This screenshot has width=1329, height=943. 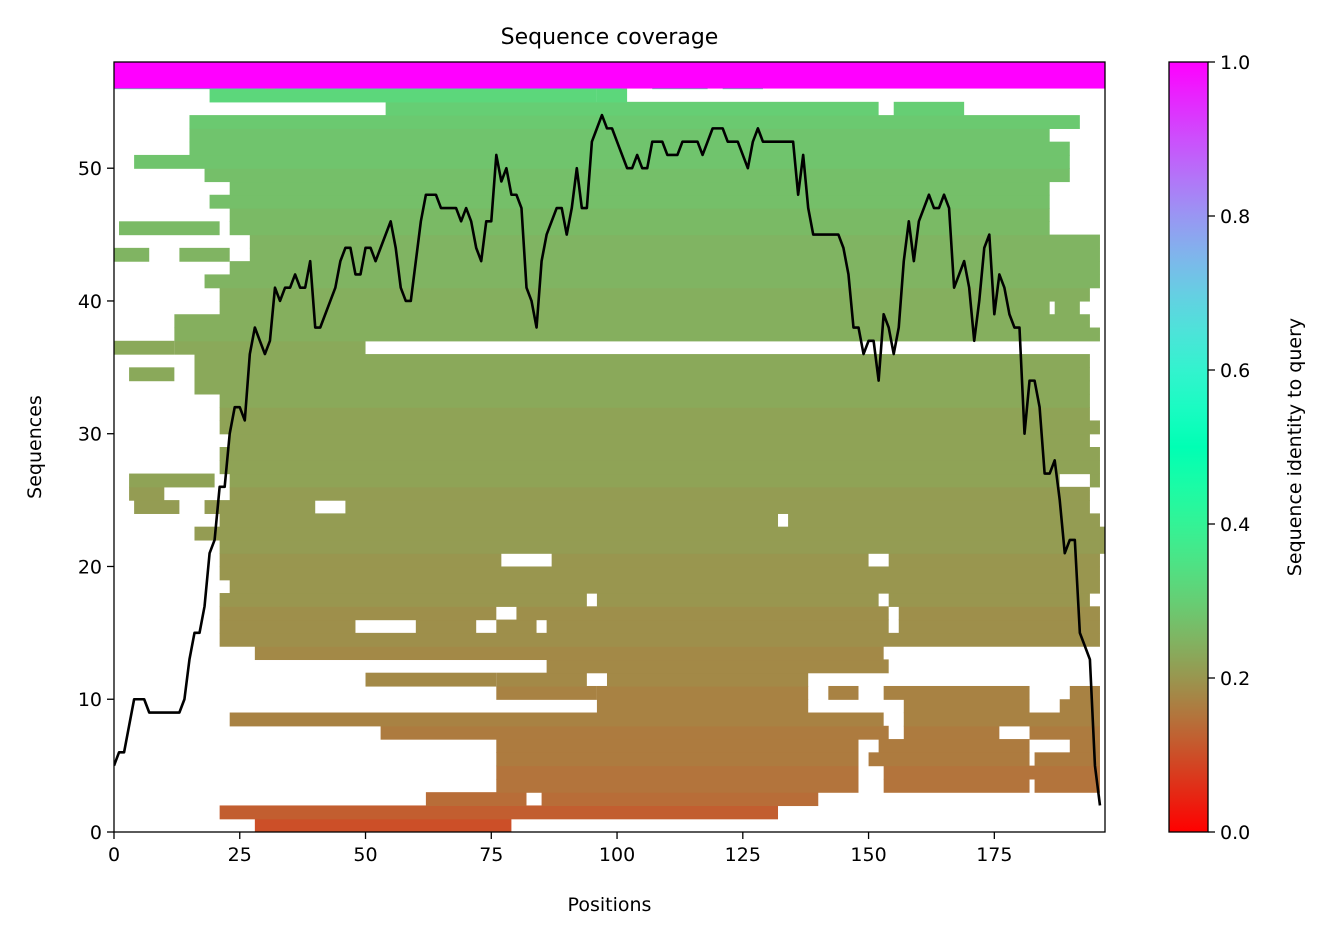 What do you see at coordinates (1235, 371) in the screenshot?
I see `colorbar-tick-label: 0.6` at bounding box center [1235, 371].